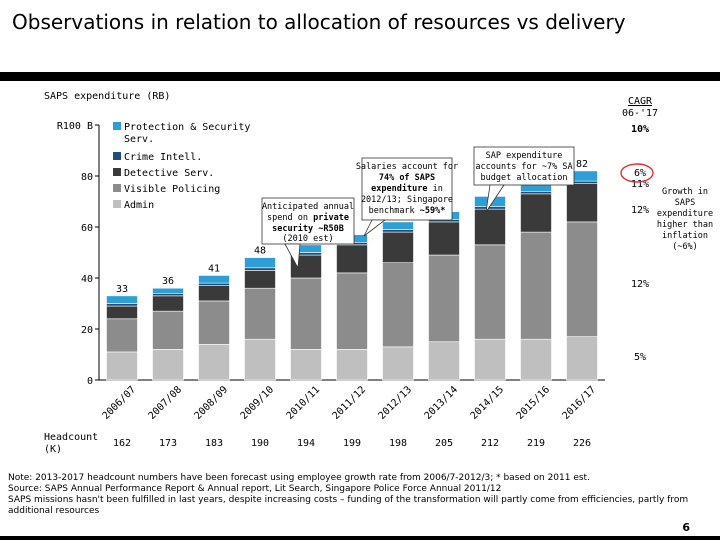 Image resolution: width=720 pixels, height=540 pixels. What do you see at coordinates (308, 207) in the screenshot?
I see `callout-text: Anticipated annual` at bounding box center [308, 207].